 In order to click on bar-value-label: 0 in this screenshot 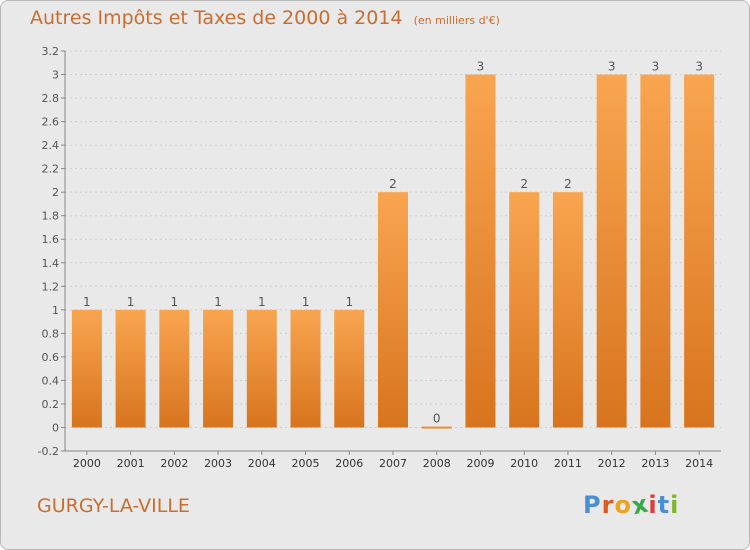, I will do `click(437, 418)`.